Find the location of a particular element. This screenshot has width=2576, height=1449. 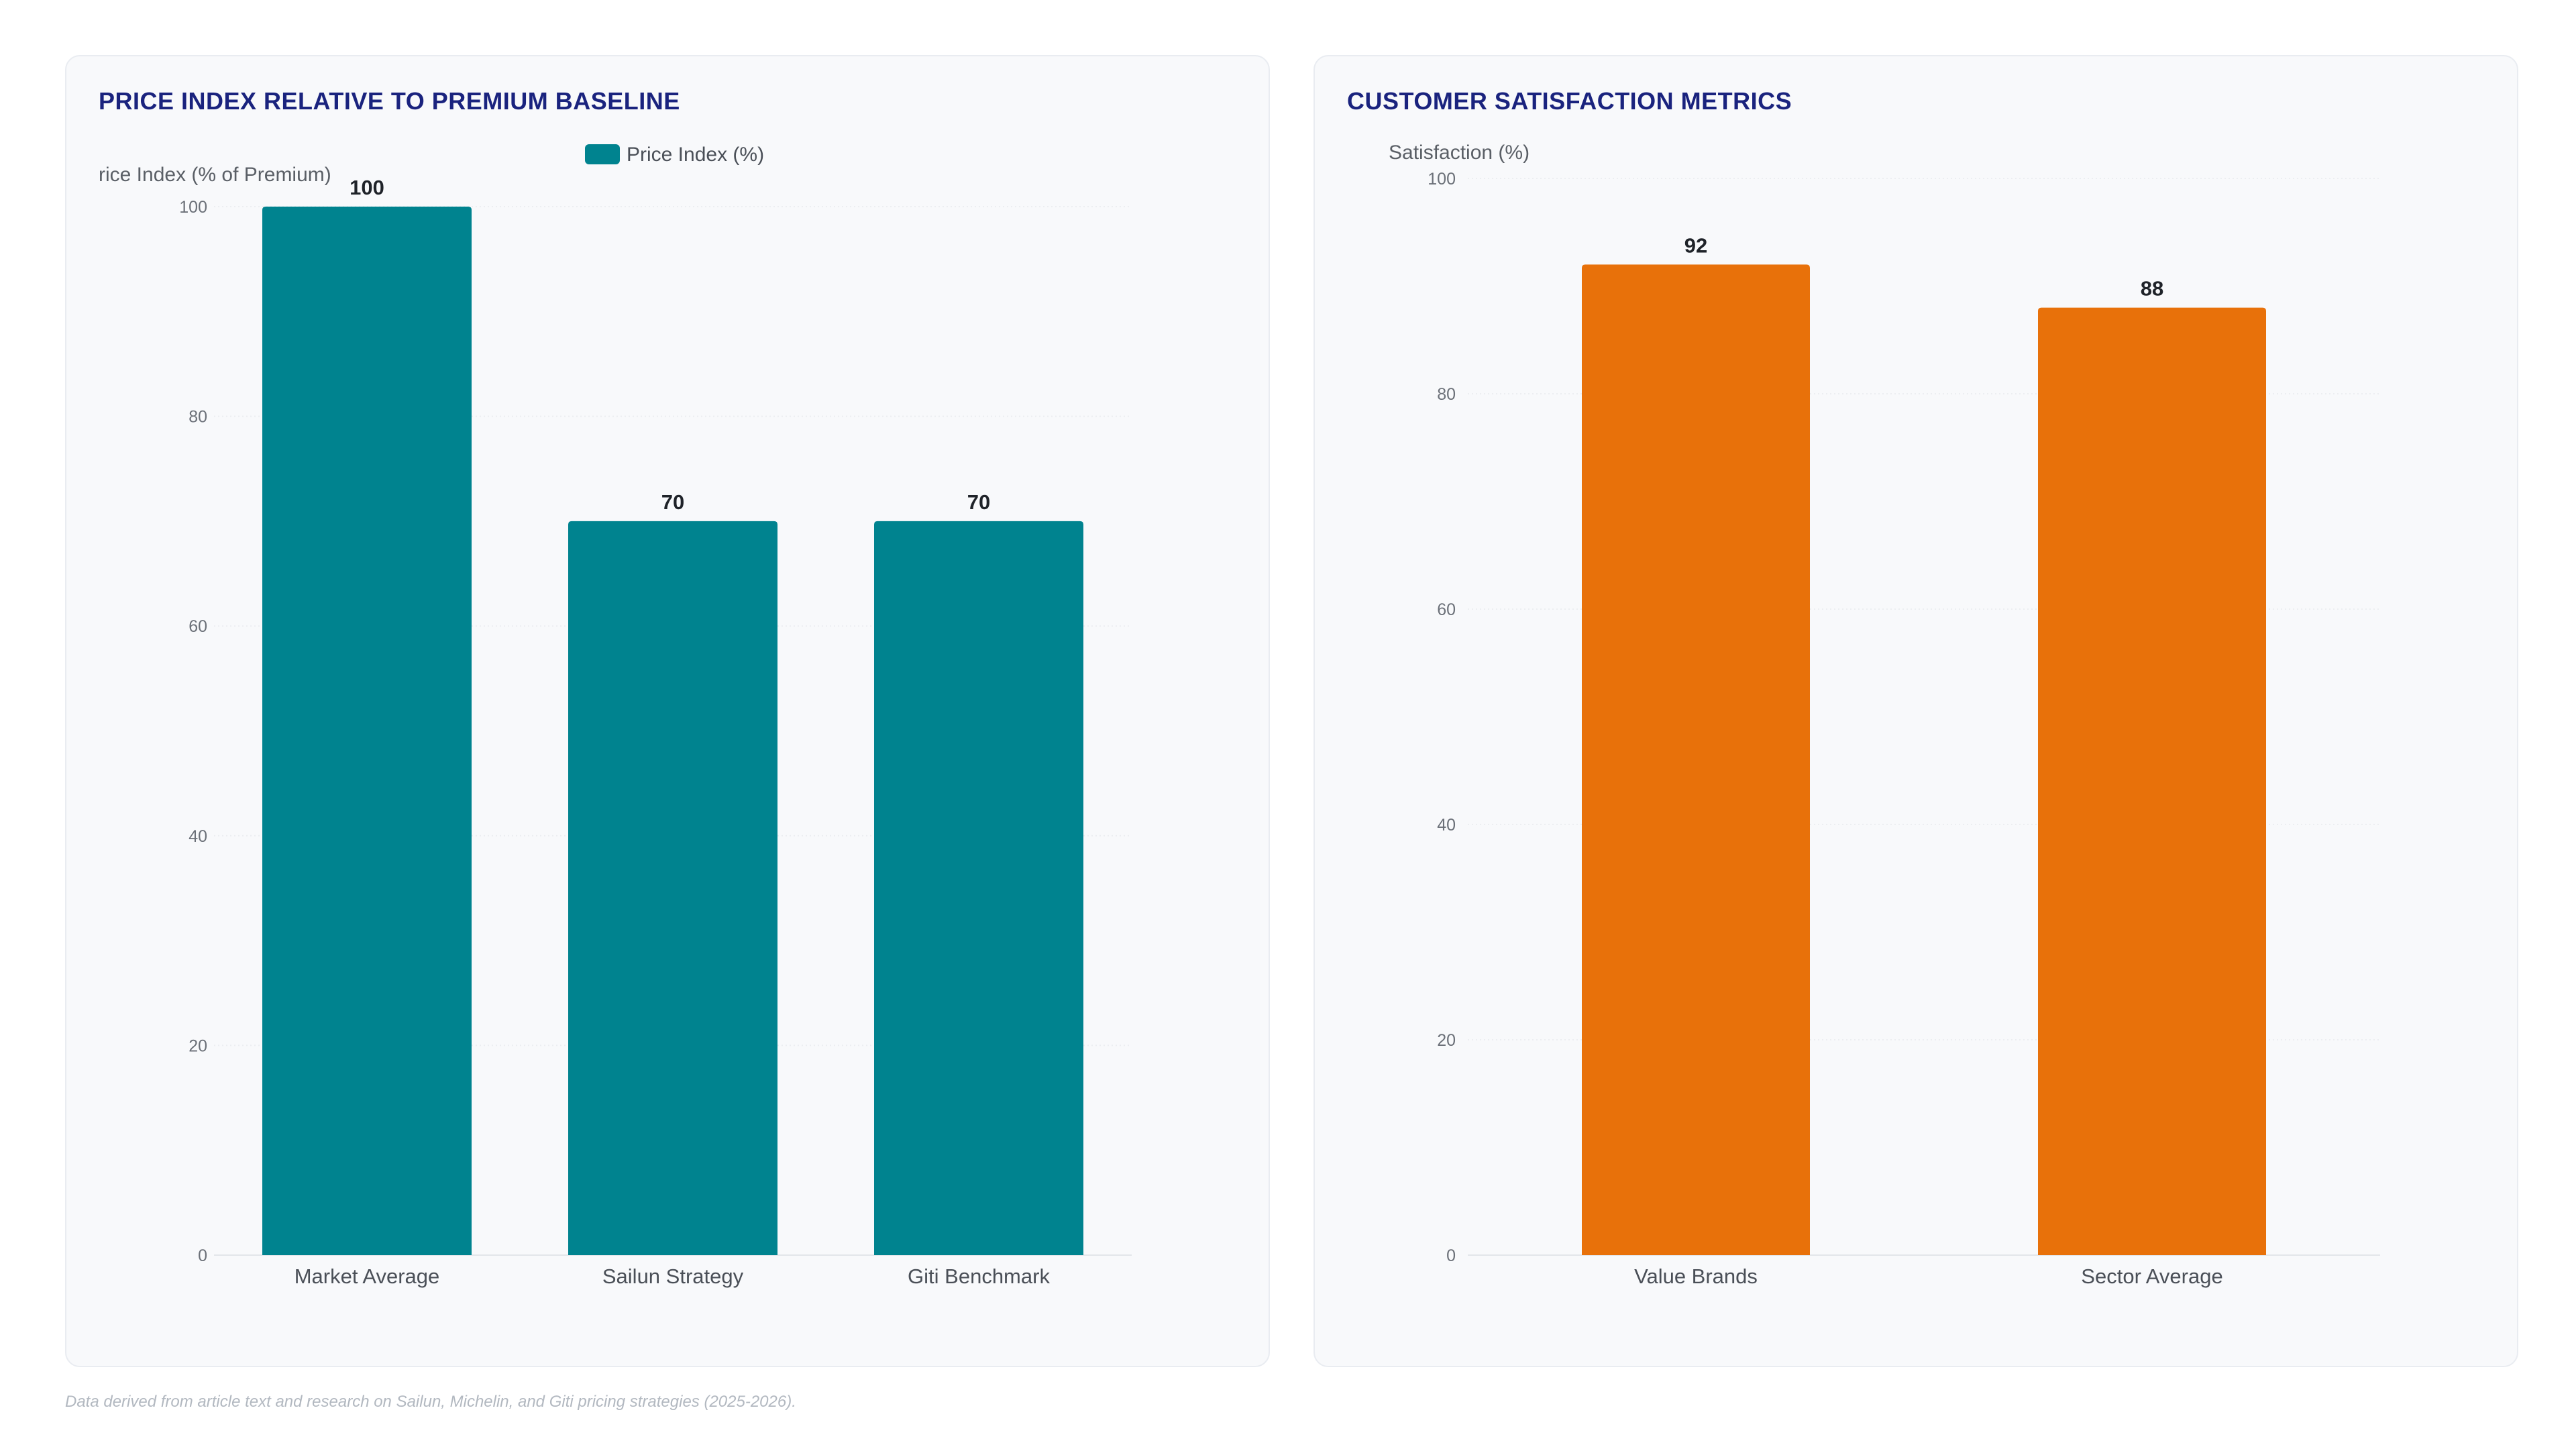

price-category-label: Giti Benchmark is located at coordinates (979, 1276).